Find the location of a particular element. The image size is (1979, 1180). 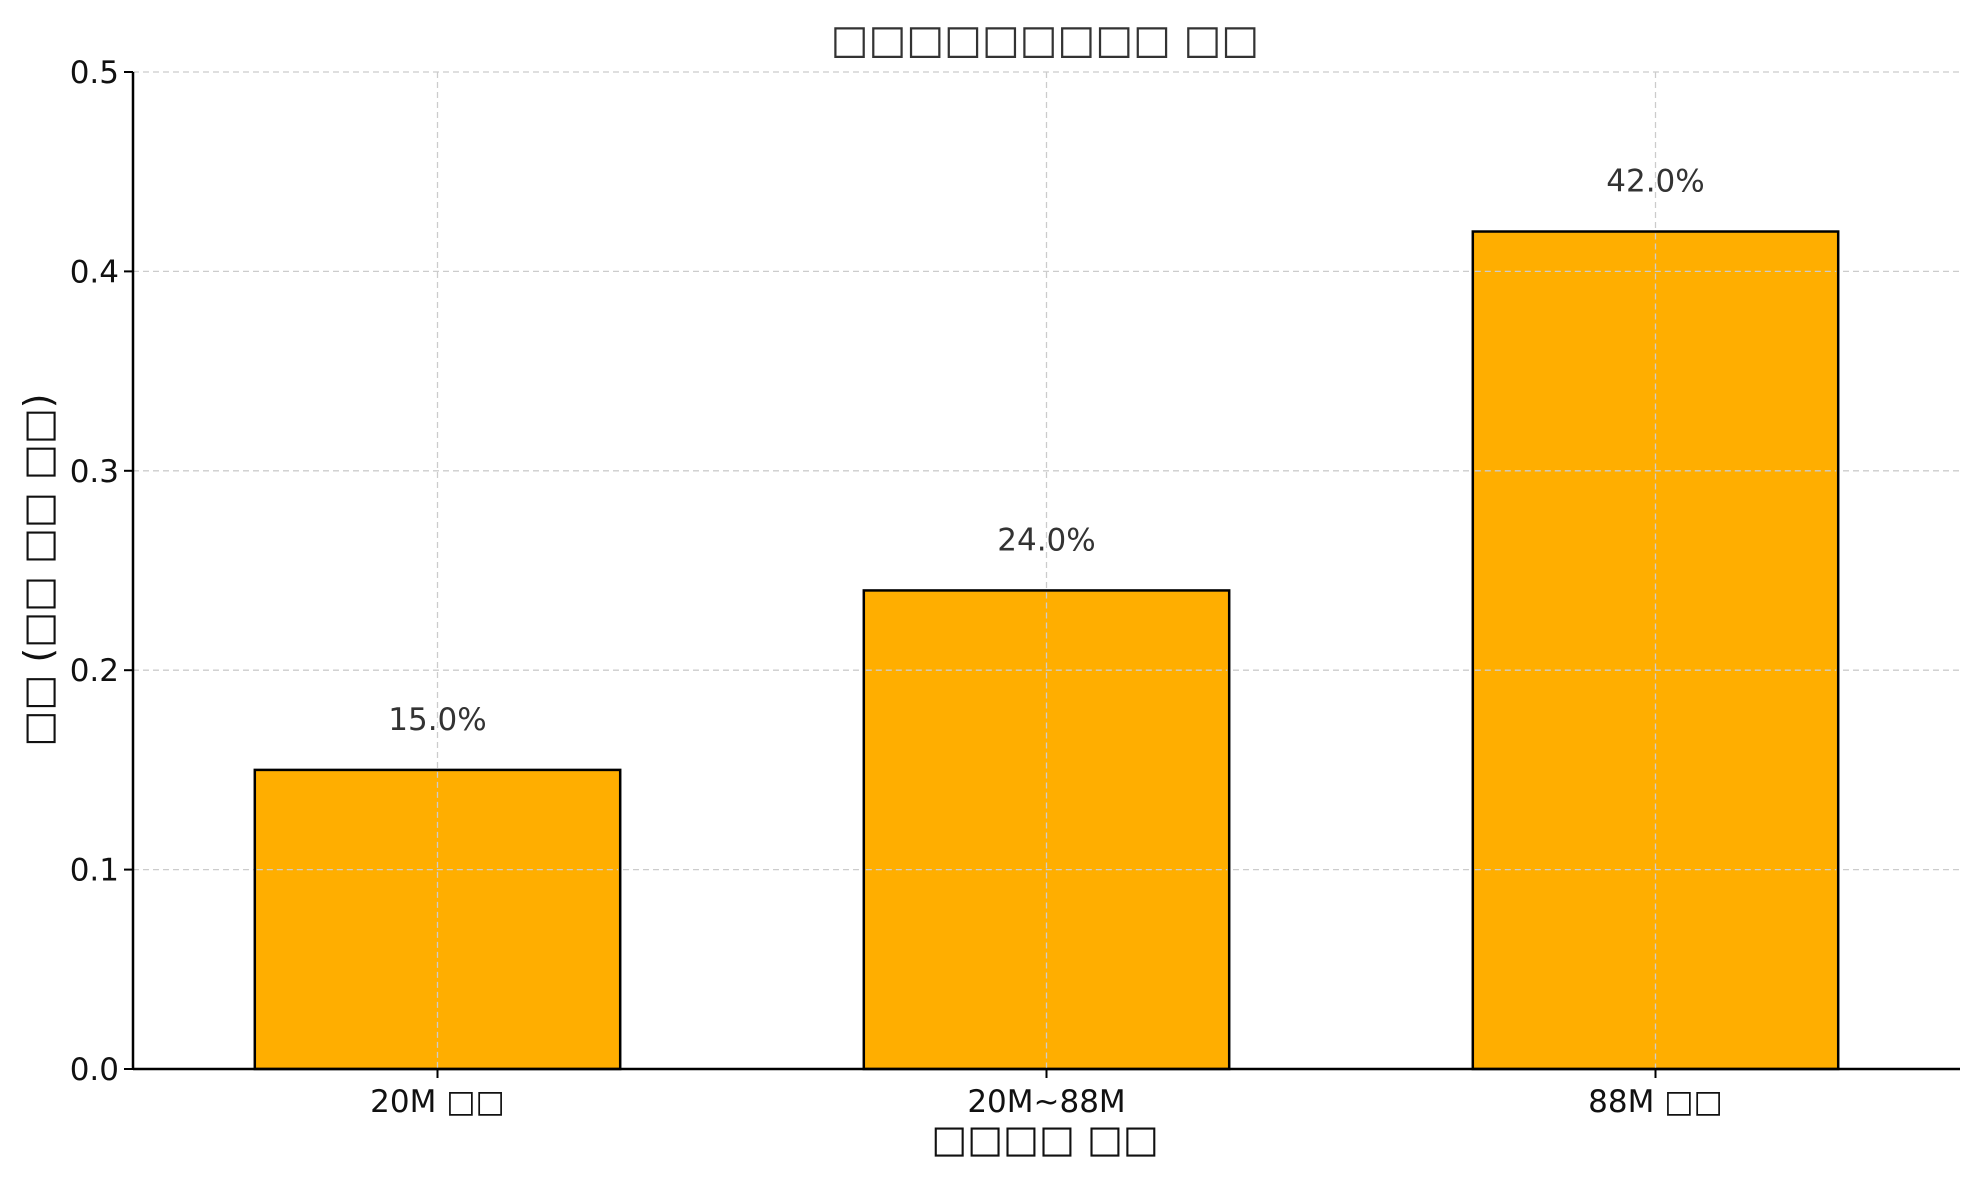

x-tick-label-0: 20M □□ is located at coordinates (437, 1102).